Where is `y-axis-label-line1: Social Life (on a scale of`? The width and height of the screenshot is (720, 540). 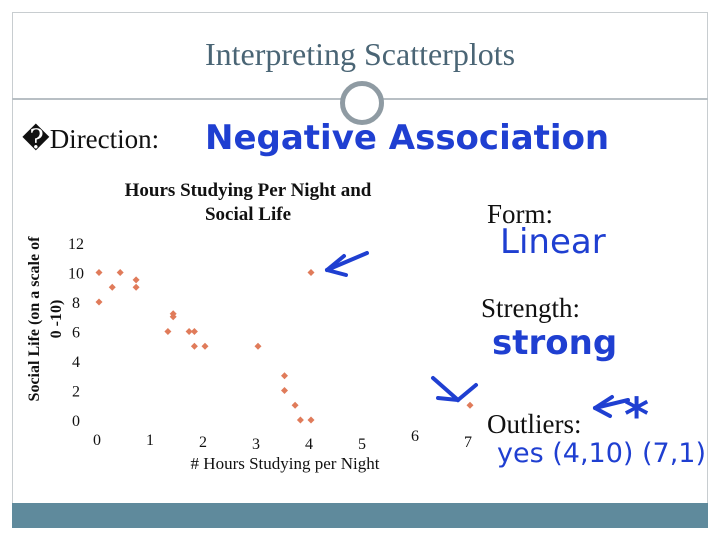
y-axis-label-line1: Social Life (on a scale of is located at coordinates (34, 319).